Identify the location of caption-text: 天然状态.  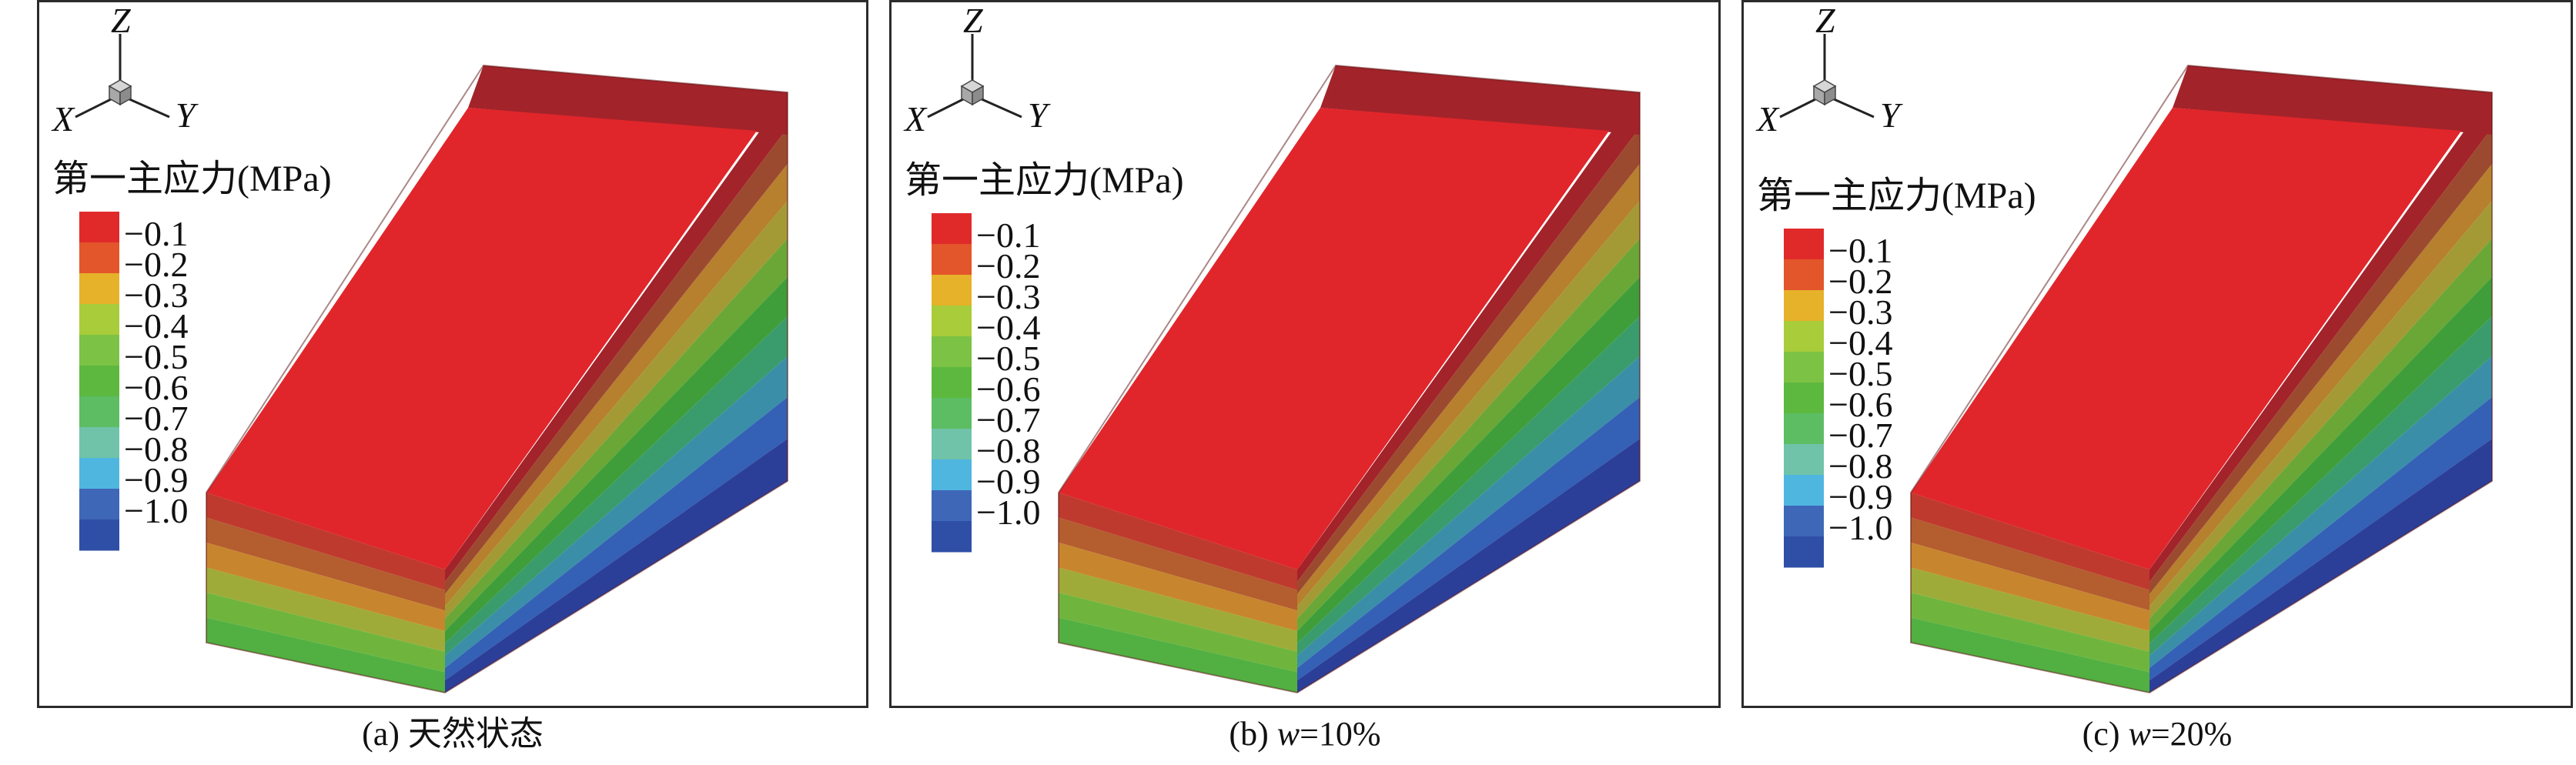
(476, 734).